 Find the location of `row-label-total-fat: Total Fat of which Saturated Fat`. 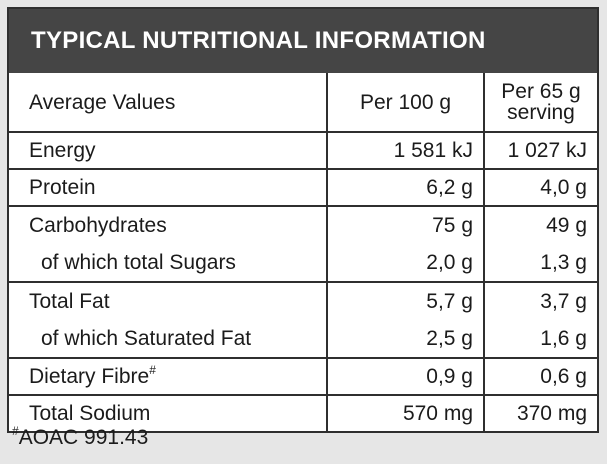

row-label-total-fat: Total Fat of which Saturated Fat is located at coordinates (168, 320).